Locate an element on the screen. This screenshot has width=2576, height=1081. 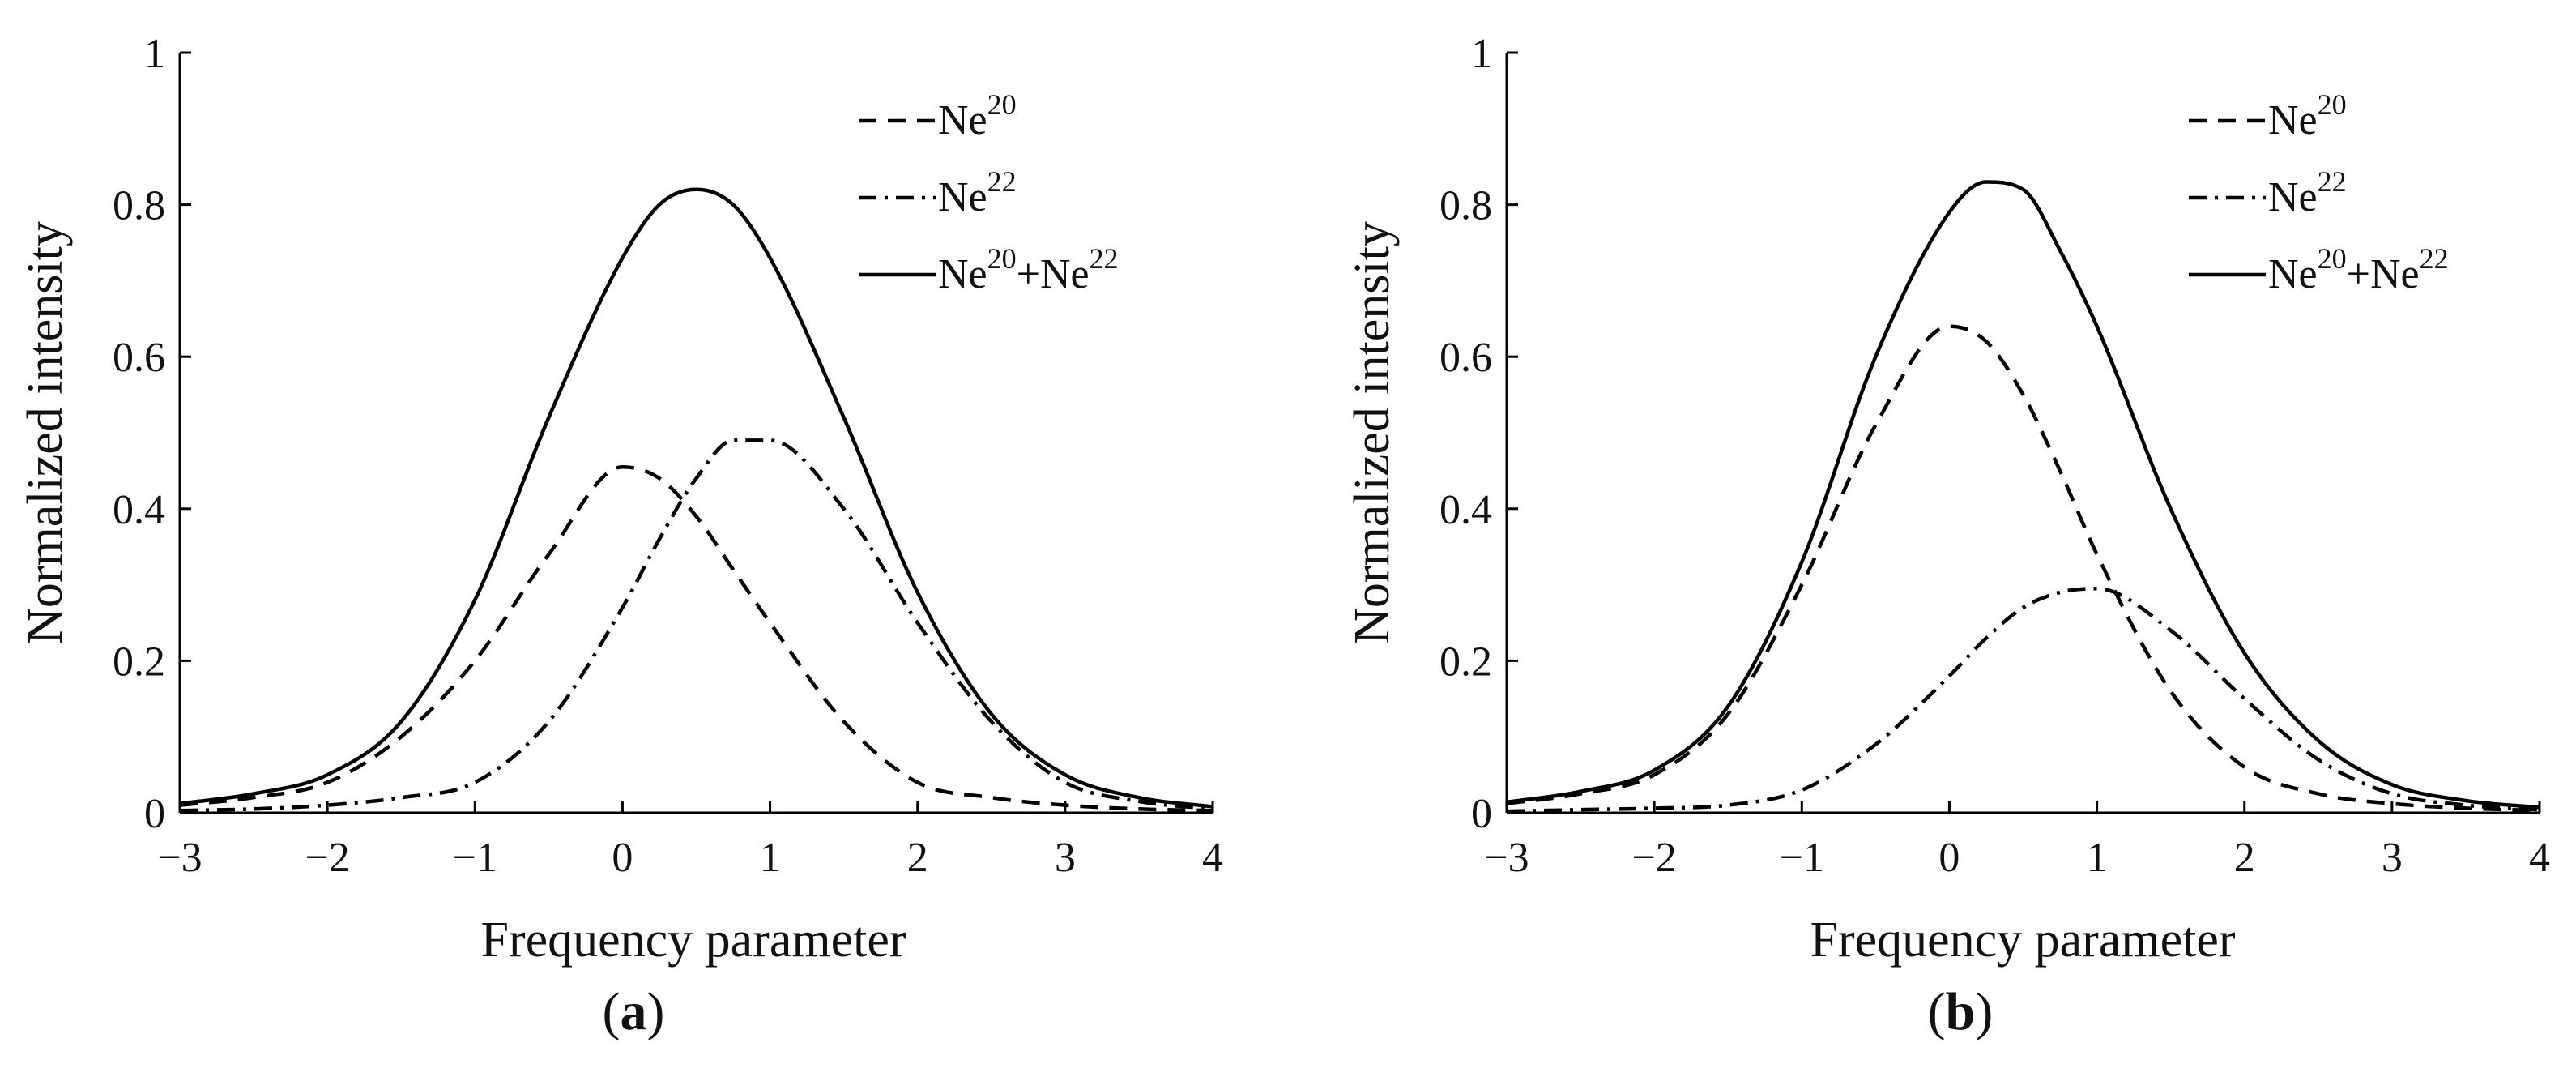
panel-label: (a) is located at coordinates (634, 1011).